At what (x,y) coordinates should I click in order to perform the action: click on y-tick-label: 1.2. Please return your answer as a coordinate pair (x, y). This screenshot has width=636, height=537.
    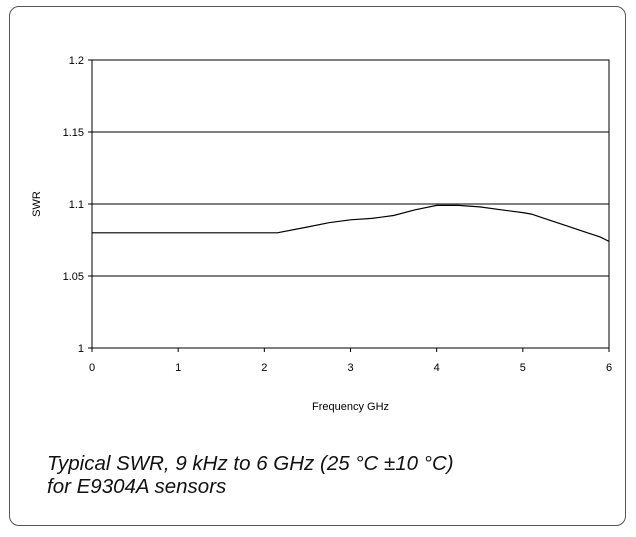
    Looking at the image, I should click on (76, 61).